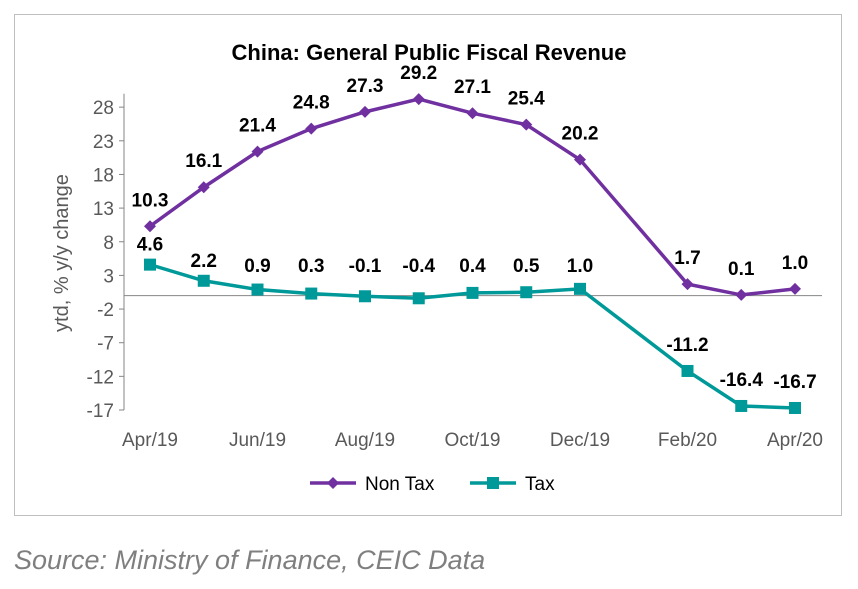 The width and height of the screenshot is (858, 589). Describe the element at coordinates (311, 266) in the screenshot. I see `data-label: 0.3` at that location.